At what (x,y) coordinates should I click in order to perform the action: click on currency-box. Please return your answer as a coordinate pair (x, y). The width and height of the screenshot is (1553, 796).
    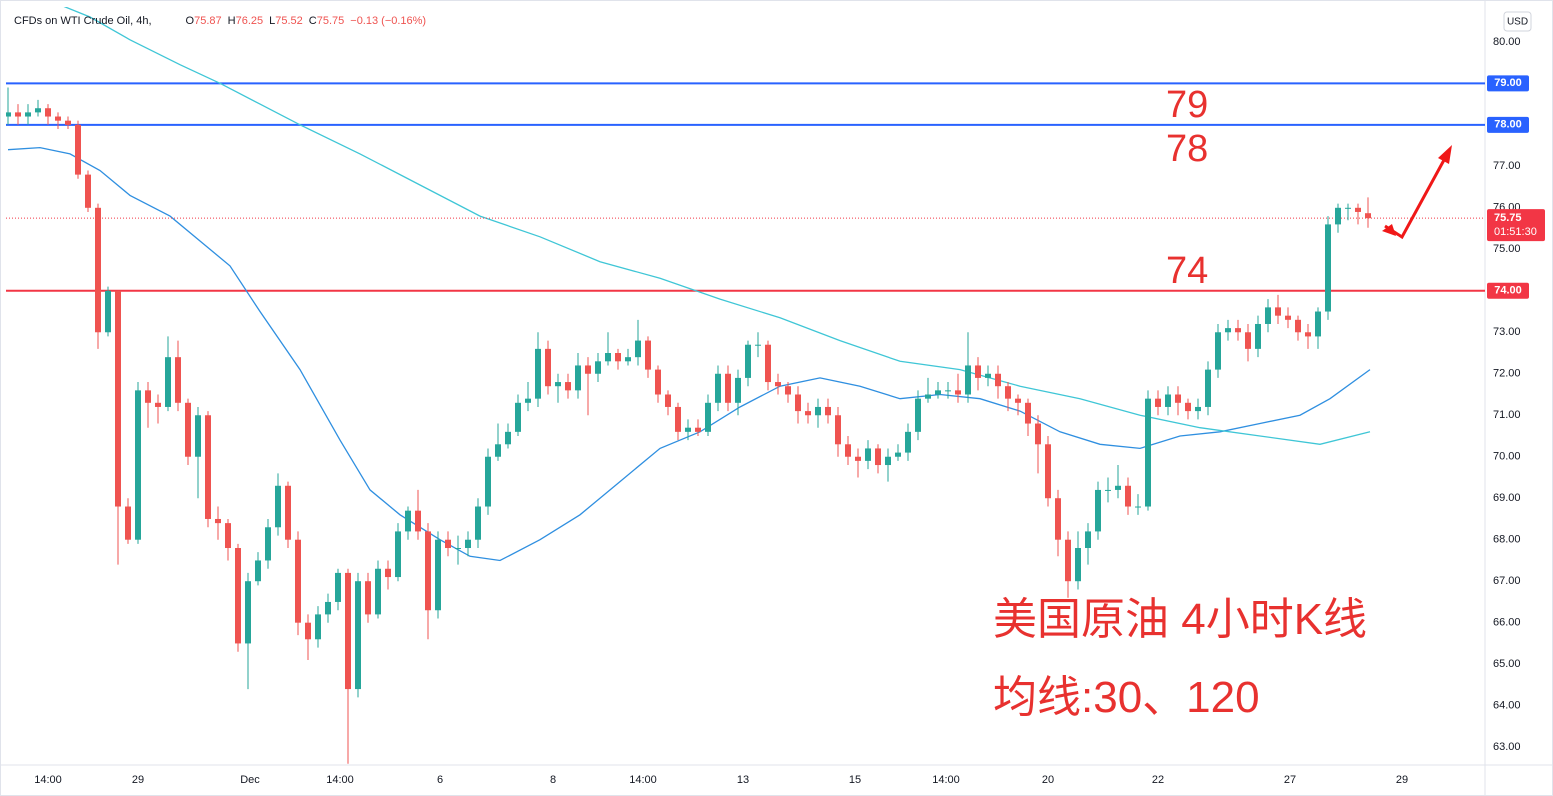
    Looking at the image, I should click on (1517, 21).